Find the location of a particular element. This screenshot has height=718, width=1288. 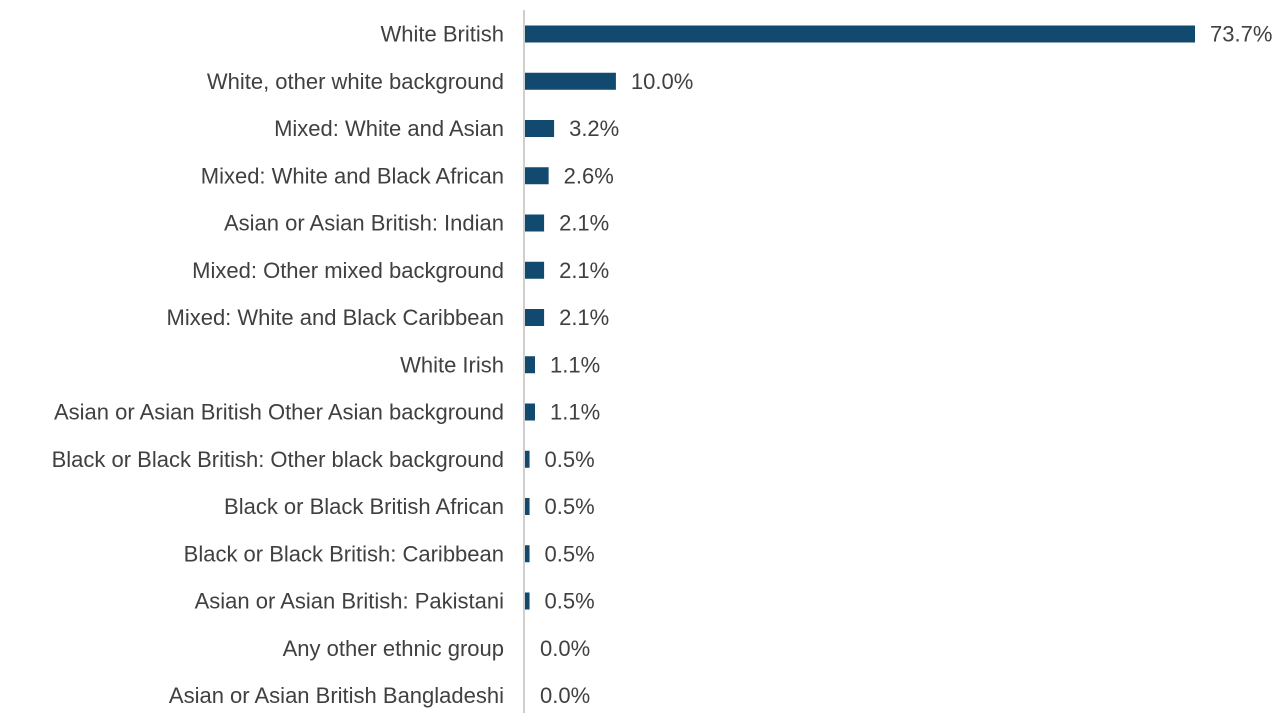

category-label: White Irish is located at coordinates (452, 364).